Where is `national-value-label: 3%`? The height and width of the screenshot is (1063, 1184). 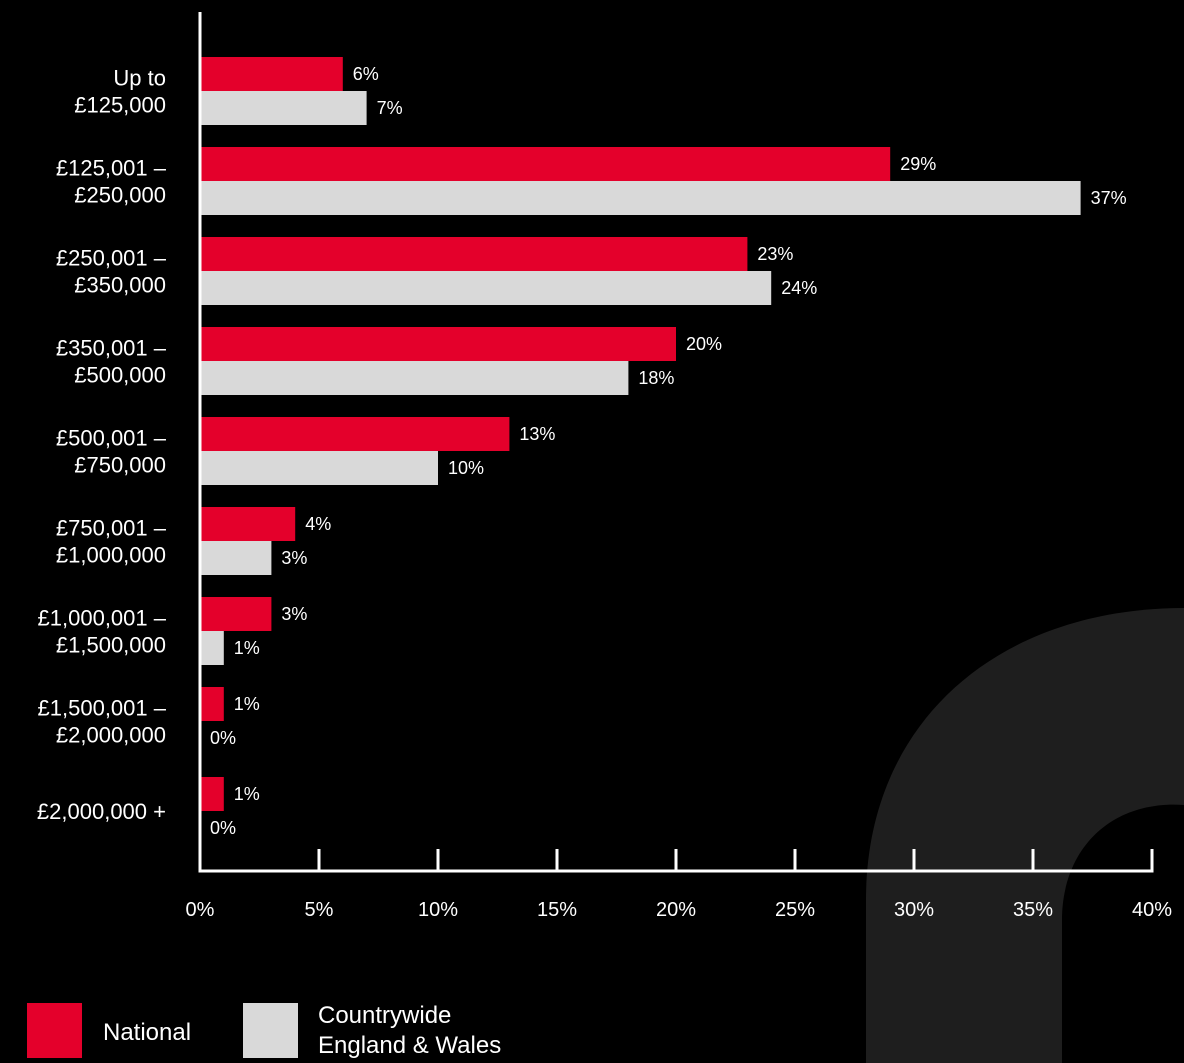 national-value-label: 3% is located at coordinates (294, 614).